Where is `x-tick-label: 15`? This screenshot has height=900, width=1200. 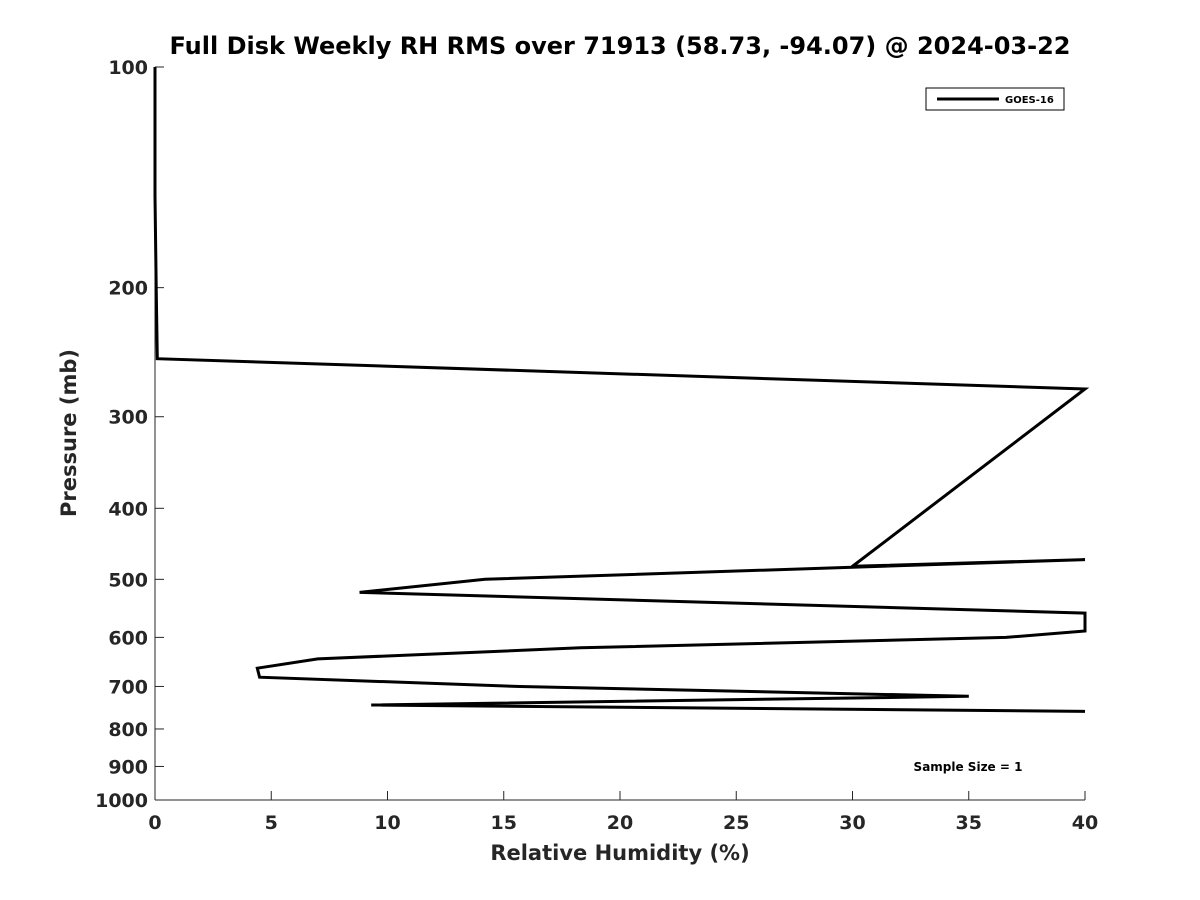
x-tick-label: 15 is located at coordinates (504, 823).